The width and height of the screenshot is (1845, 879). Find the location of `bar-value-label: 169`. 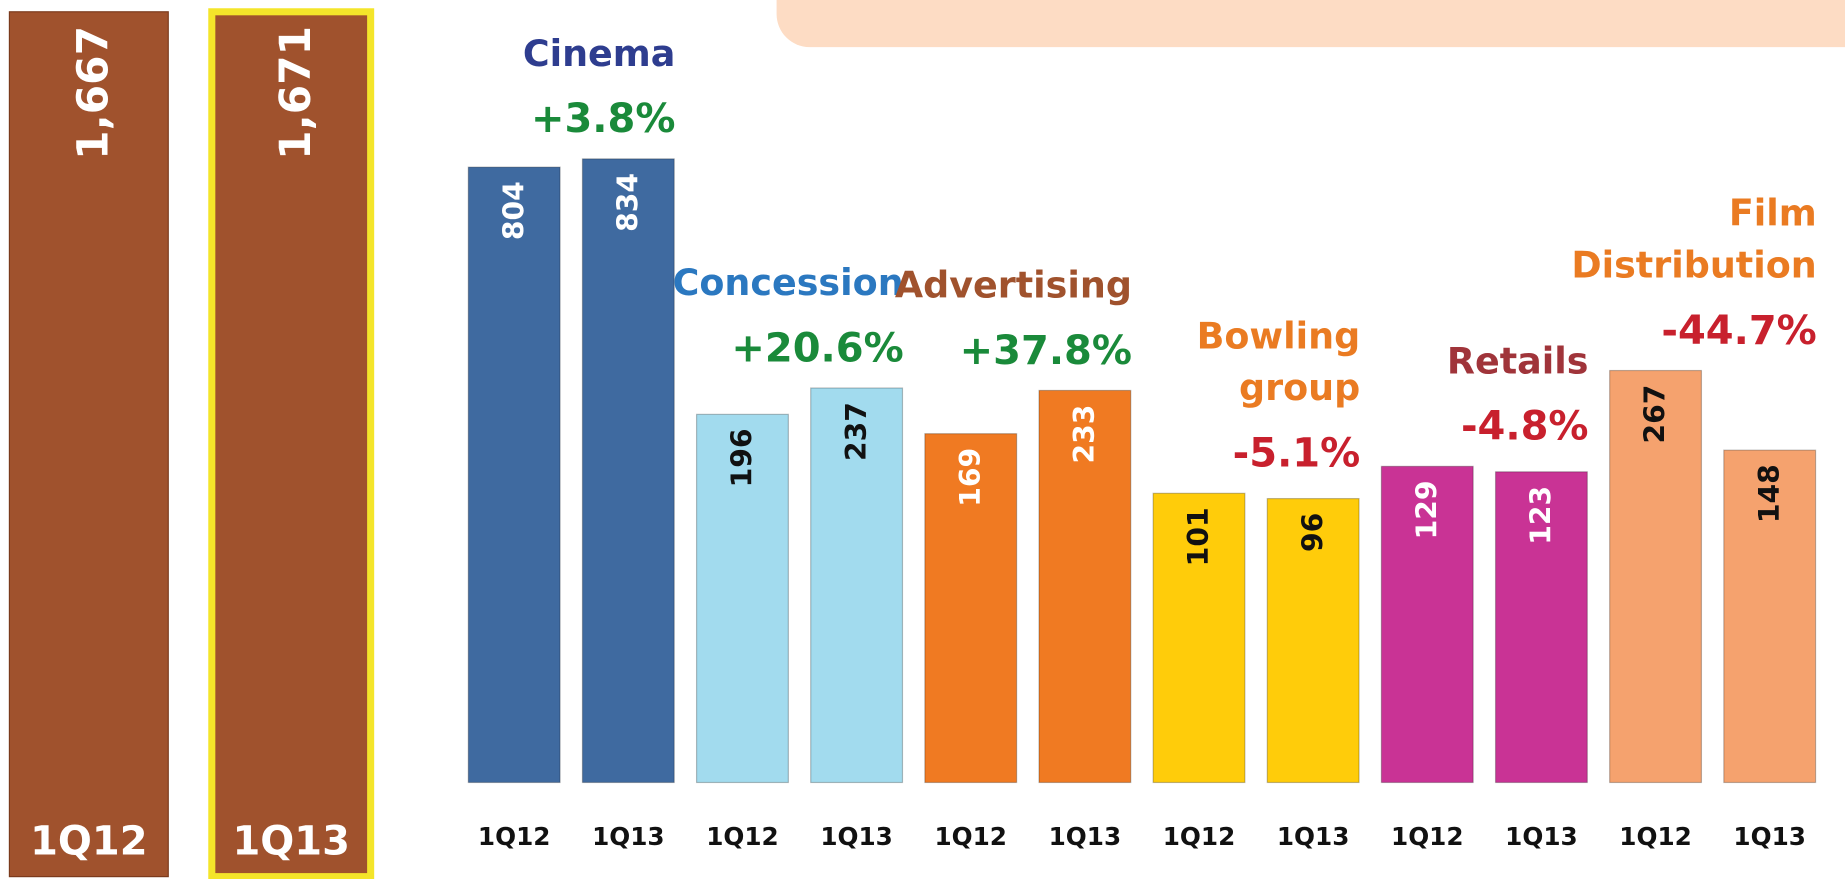

bar-value-label: 169 is located at coordinates (970, 477).